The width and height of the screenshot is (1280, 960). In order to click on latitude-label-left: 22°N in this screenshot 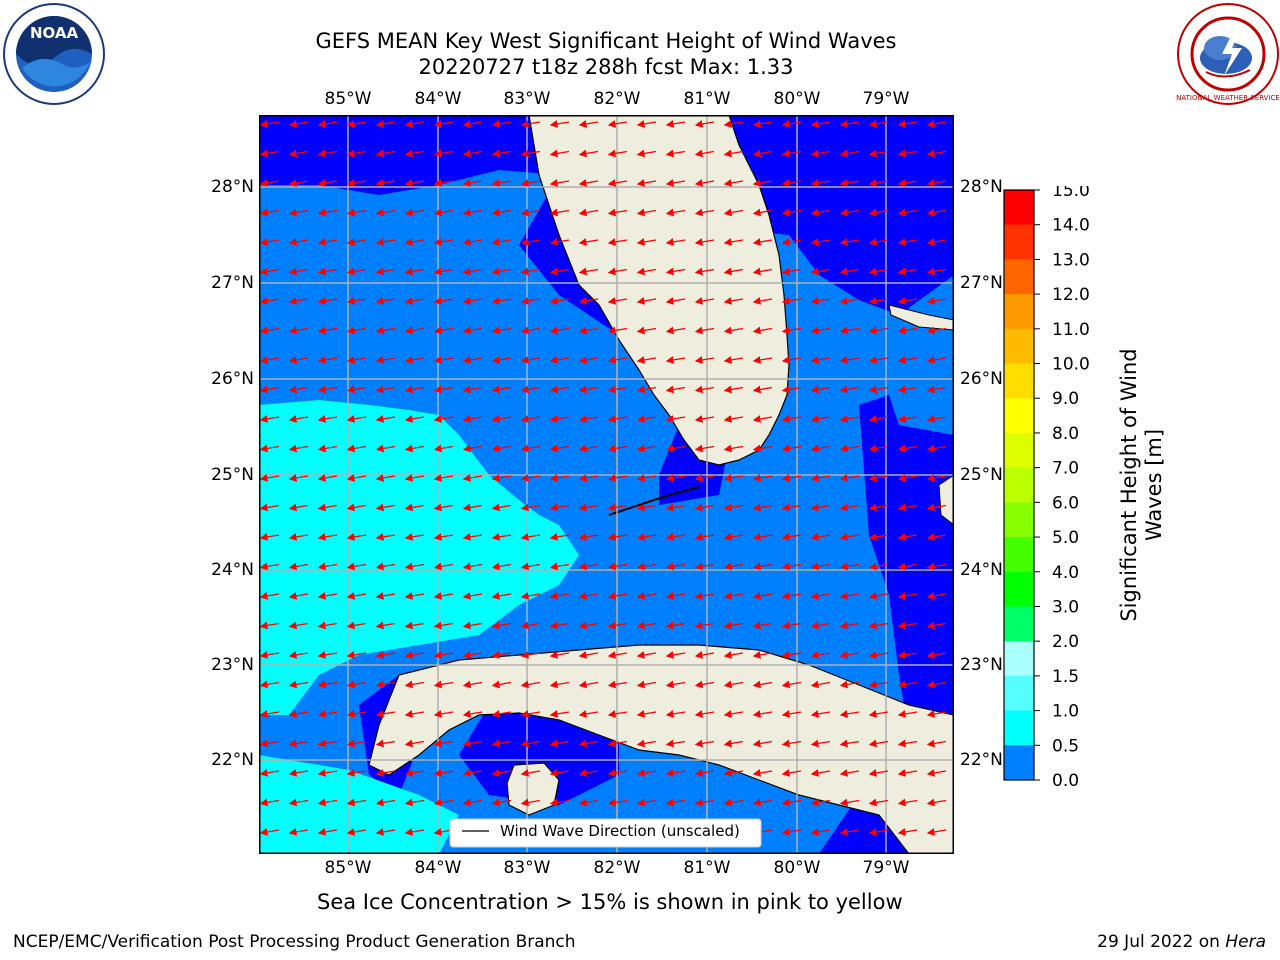, I will do `click(232, 760)`.